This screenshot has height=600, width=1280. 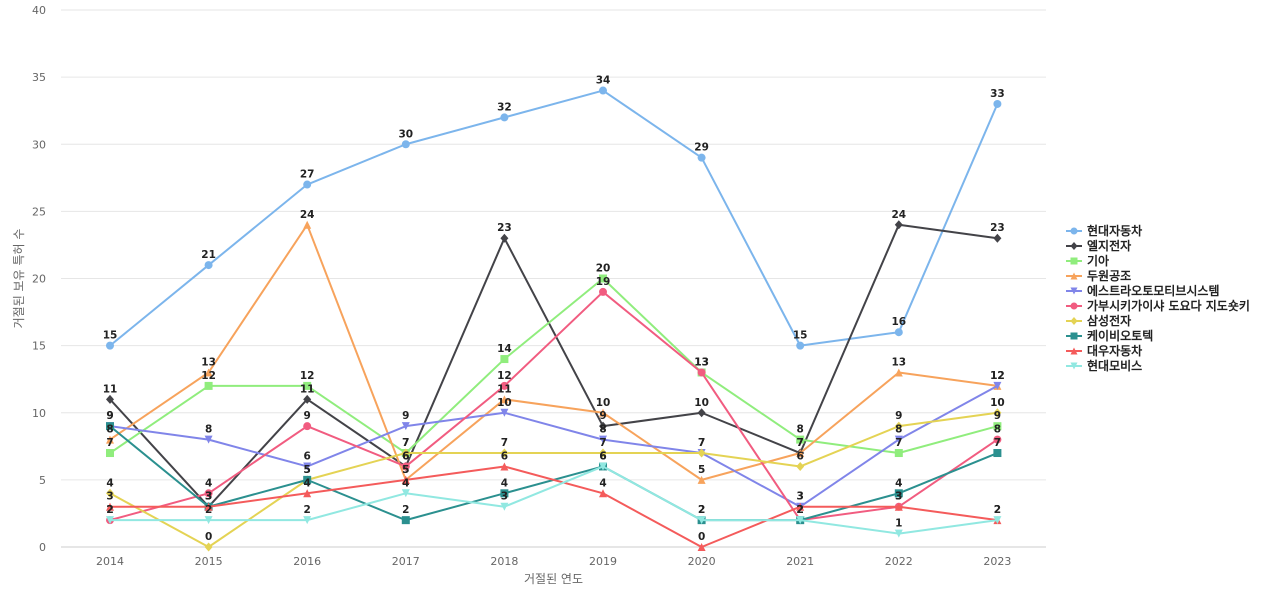 I want to click on legend-item: 현대모비스, so click(x=1104, y=365).